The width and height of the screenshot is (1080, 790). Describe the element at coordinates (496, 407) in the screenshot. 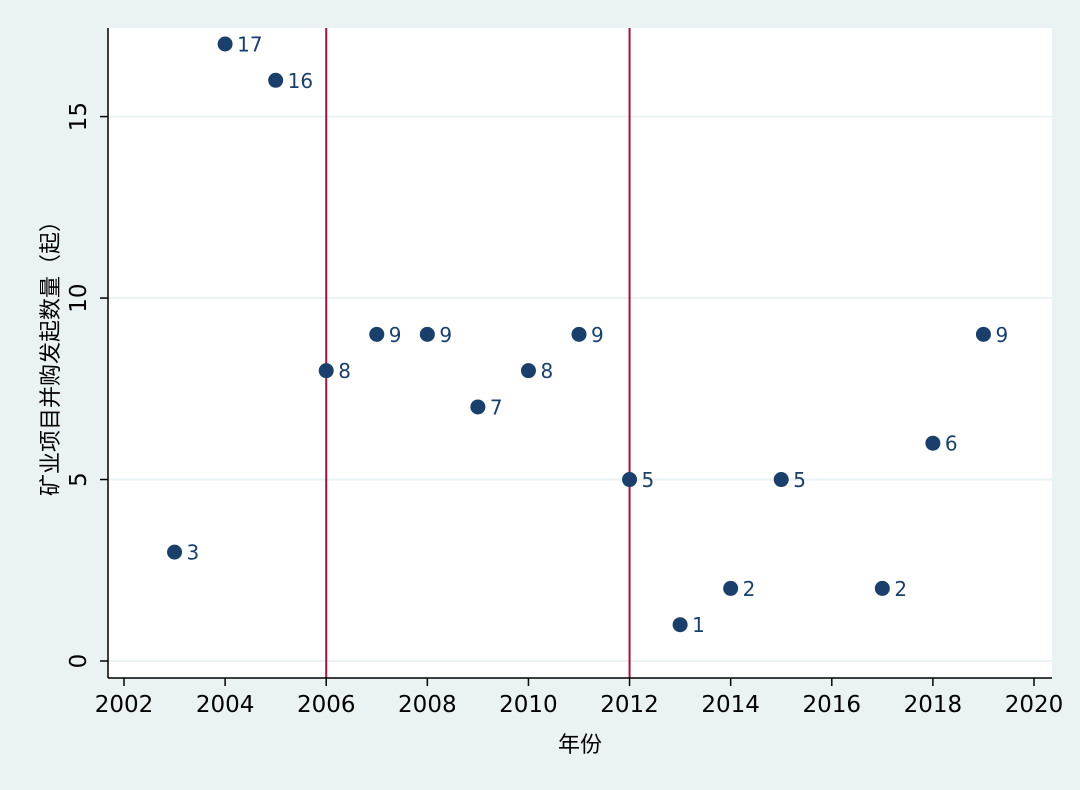

I see `data-label: 7` at that location.